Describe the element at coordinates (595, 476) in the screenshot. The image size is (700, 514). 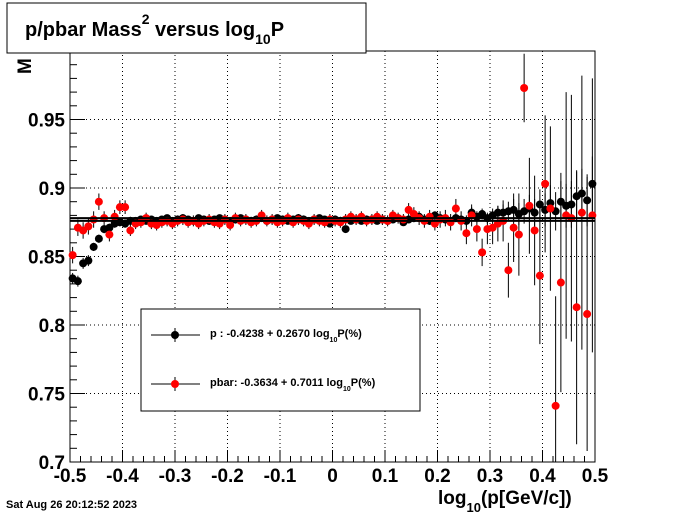
I see `x-tick-label: 0.5` at that location.